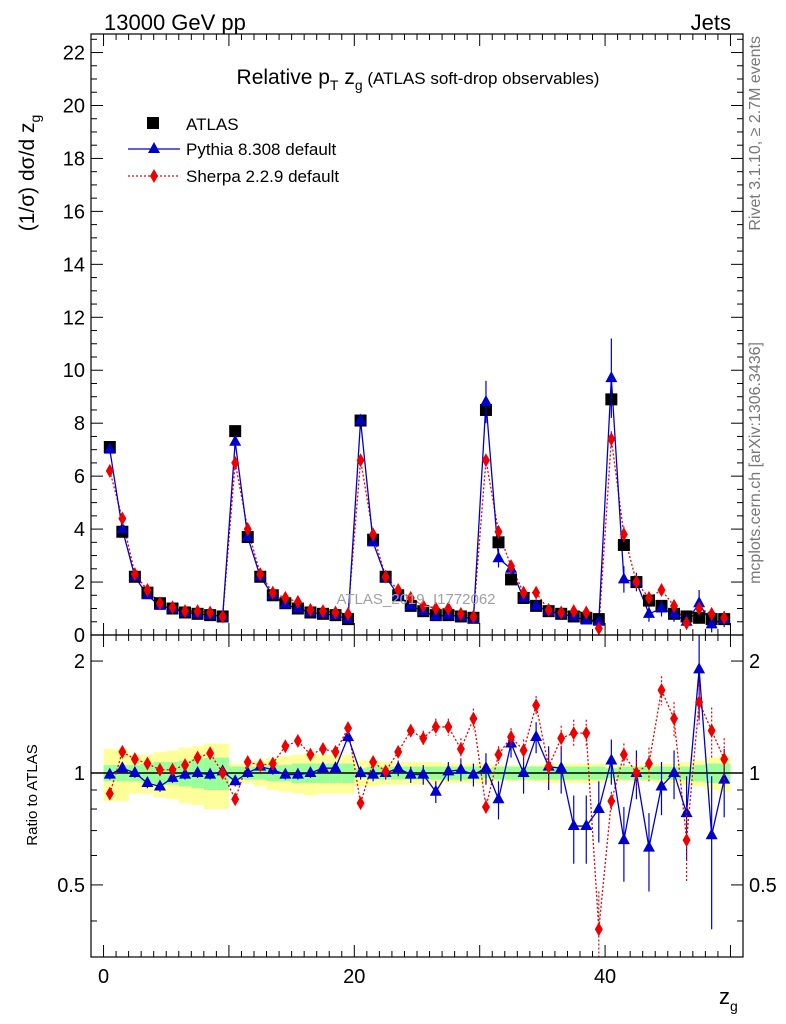  I want to click on atlas-point, so click(235, 431).